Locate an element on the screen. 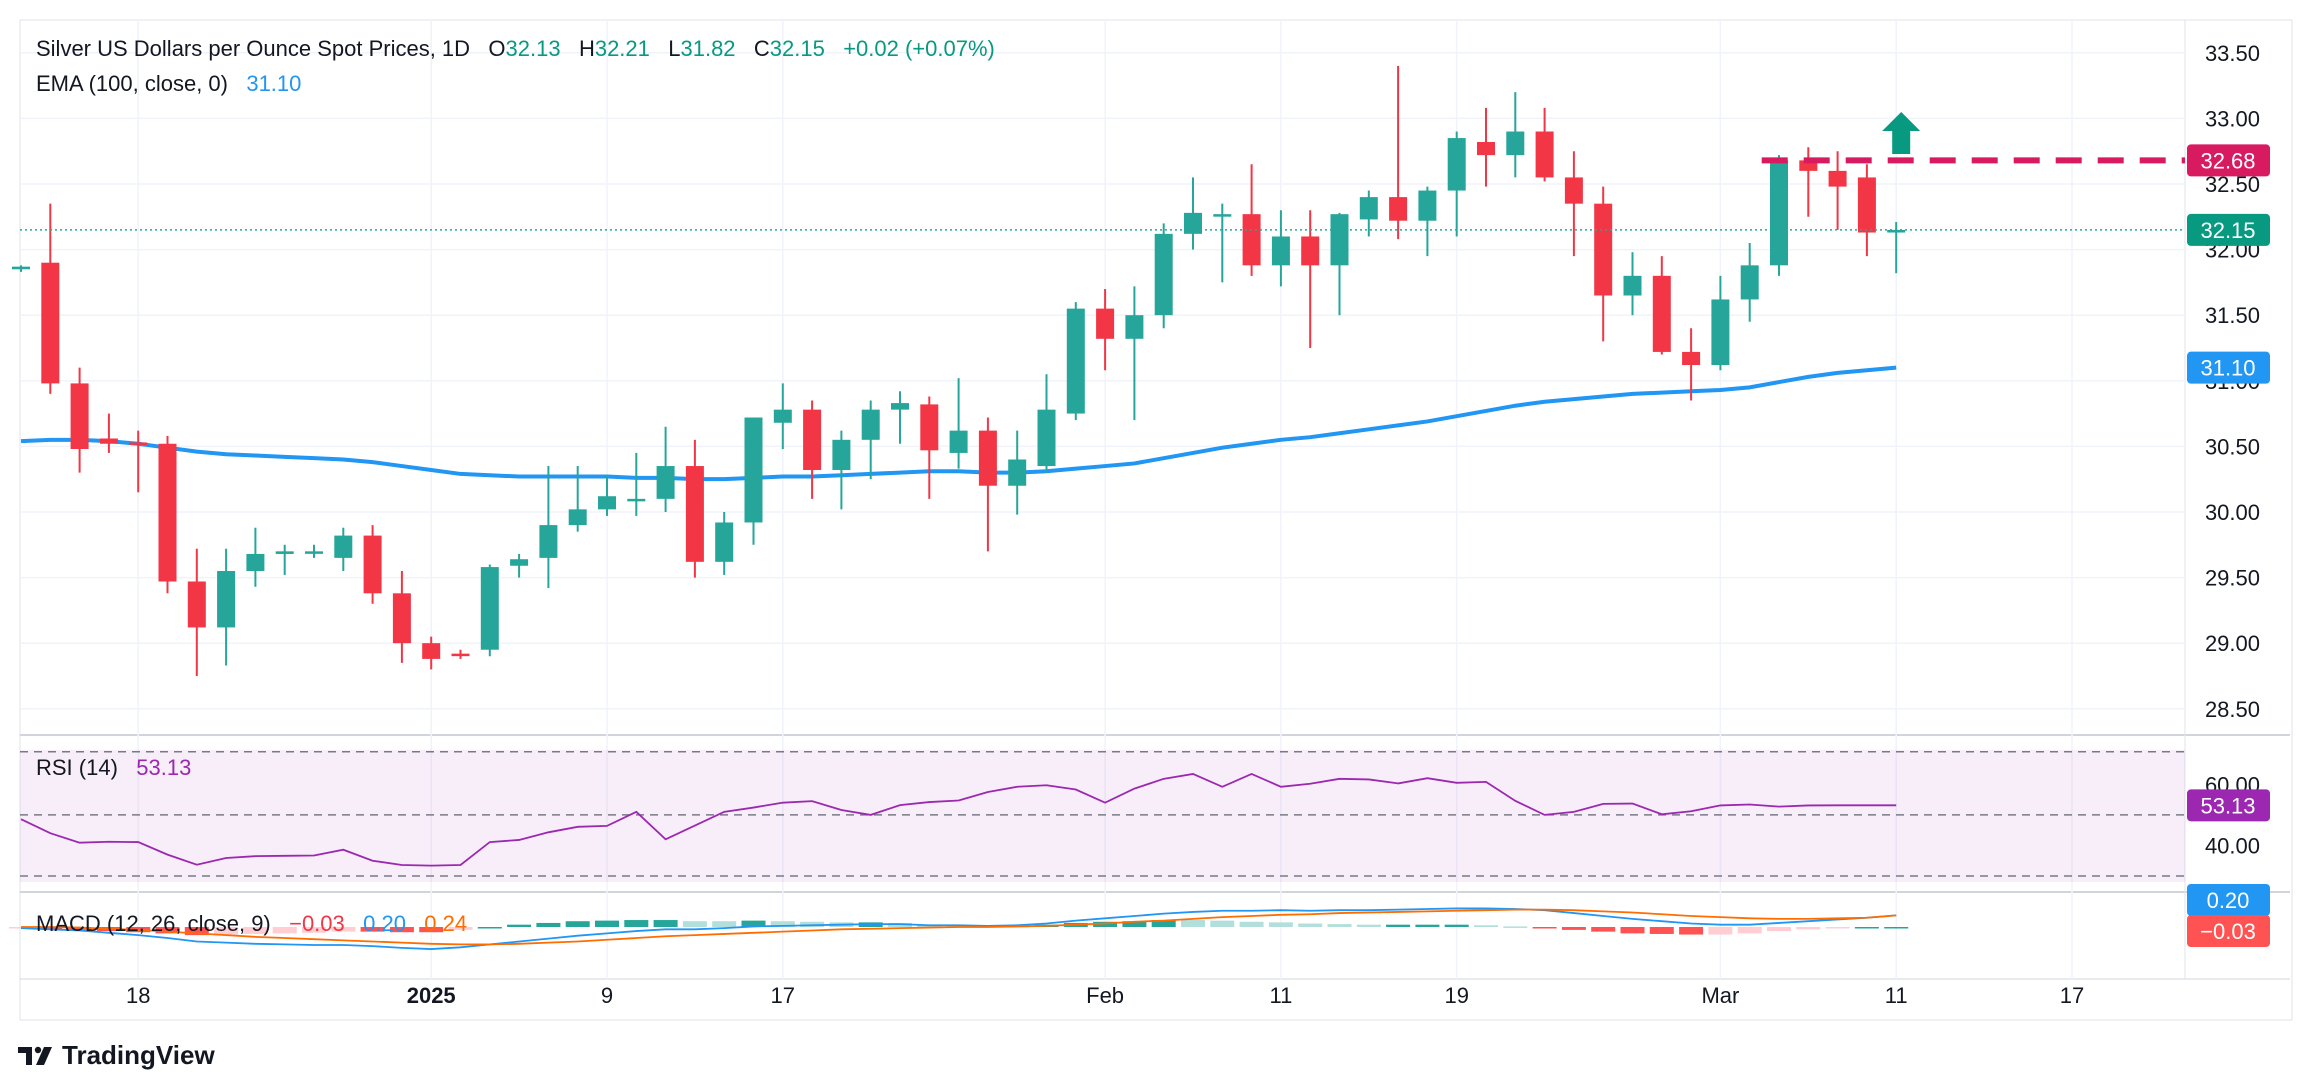 The width and height of the screenshot is (2308, 1092). close-label: C is located at coordinates (761, 48).